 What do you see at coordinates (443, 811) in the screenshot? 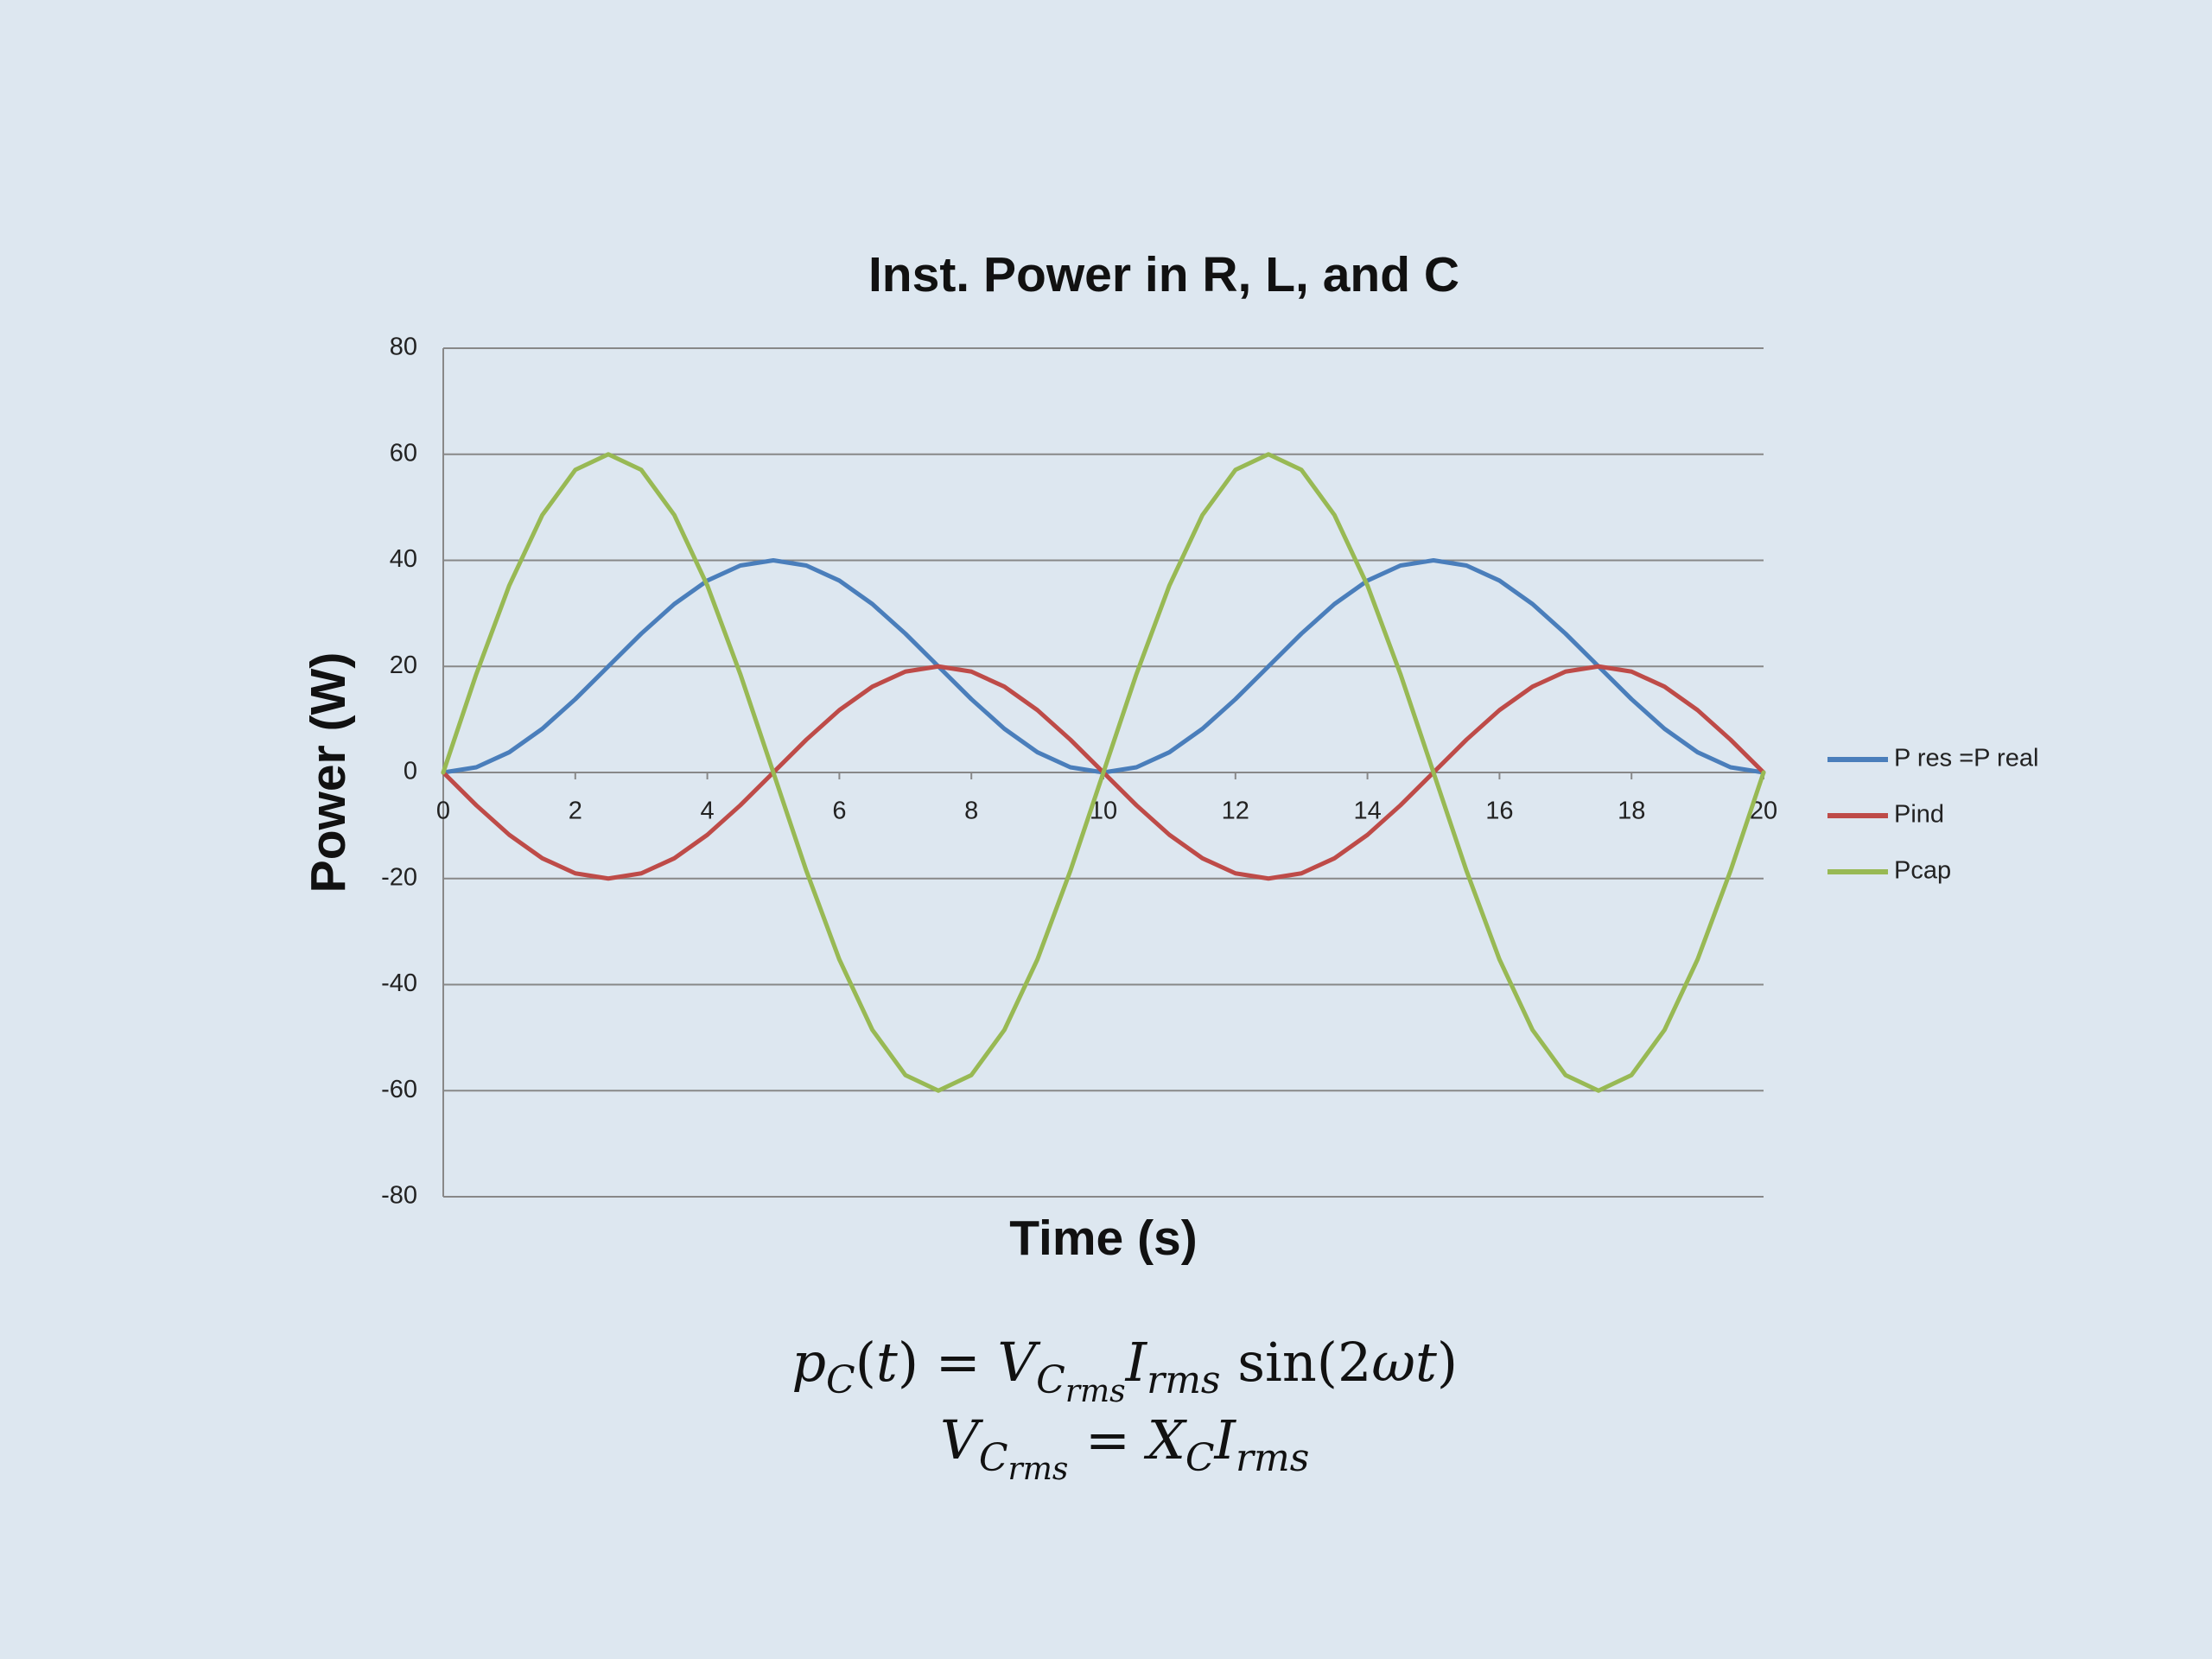
I see `x-tick-label: 0` at bounding box center [443, 811].